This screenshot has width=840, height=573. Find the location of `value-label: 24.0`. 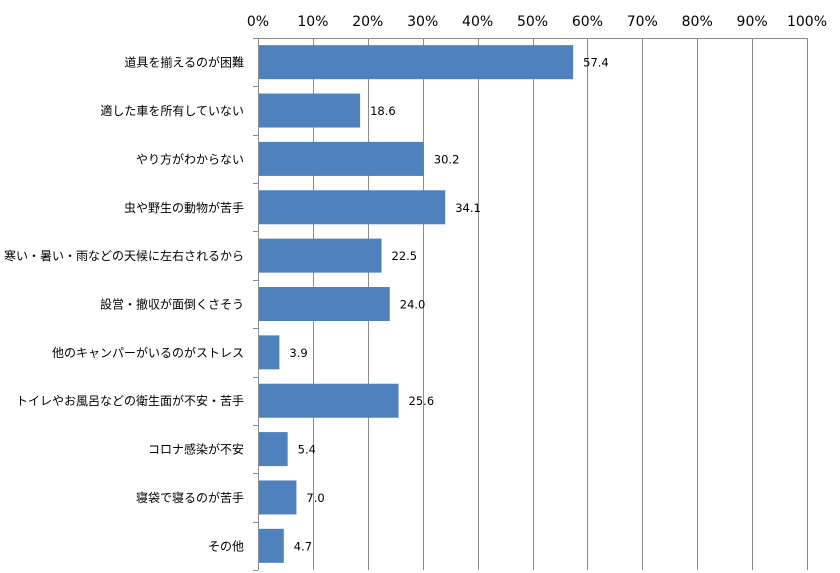

value-label: 24.0 is located at coordinates (413, 305).